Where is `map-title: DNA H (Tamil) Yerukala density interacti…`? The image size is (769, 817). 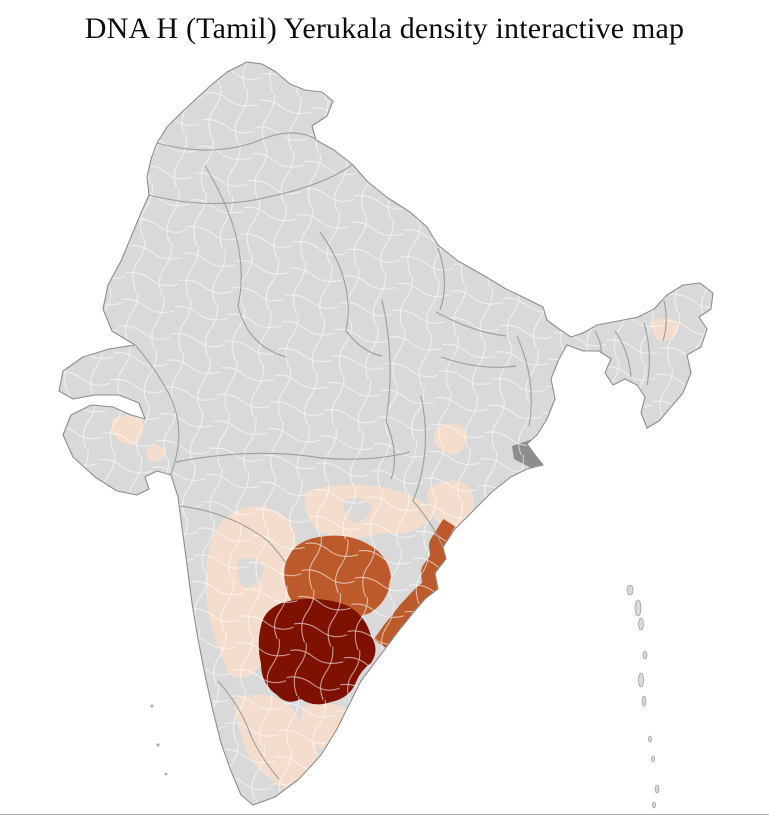 map-title: DNA H (Tamil) Yerukala density interacti… is located at coordinates (384, 28).